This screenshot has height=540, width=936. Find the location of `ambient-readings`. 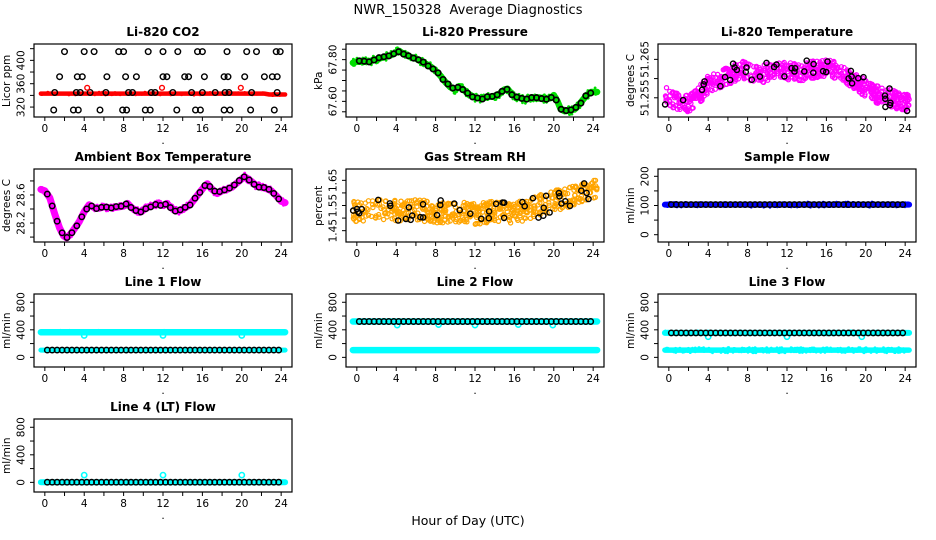

ambient-readings is located at coordinates (163, 207).